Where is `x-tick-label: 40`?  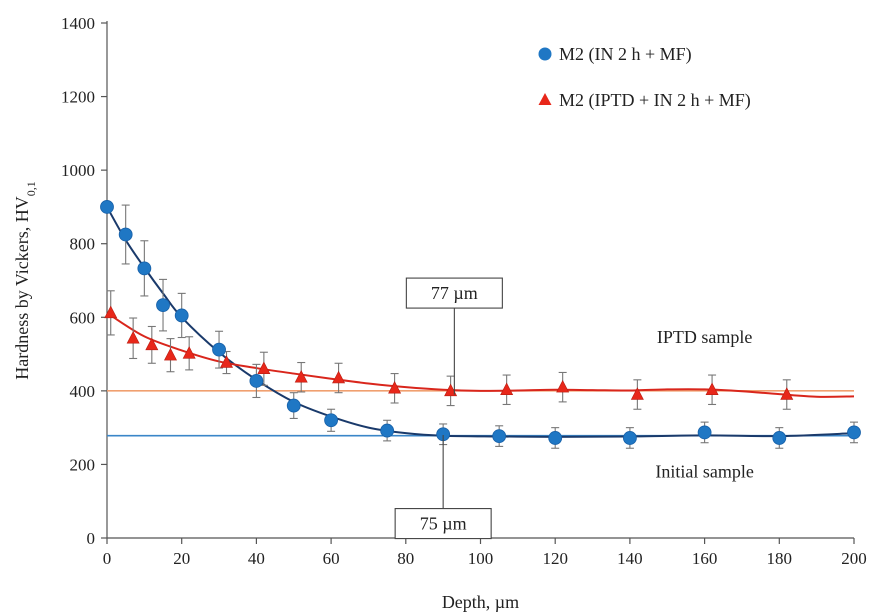 x-tick-label: 40 is located at coordinates (256, 558).